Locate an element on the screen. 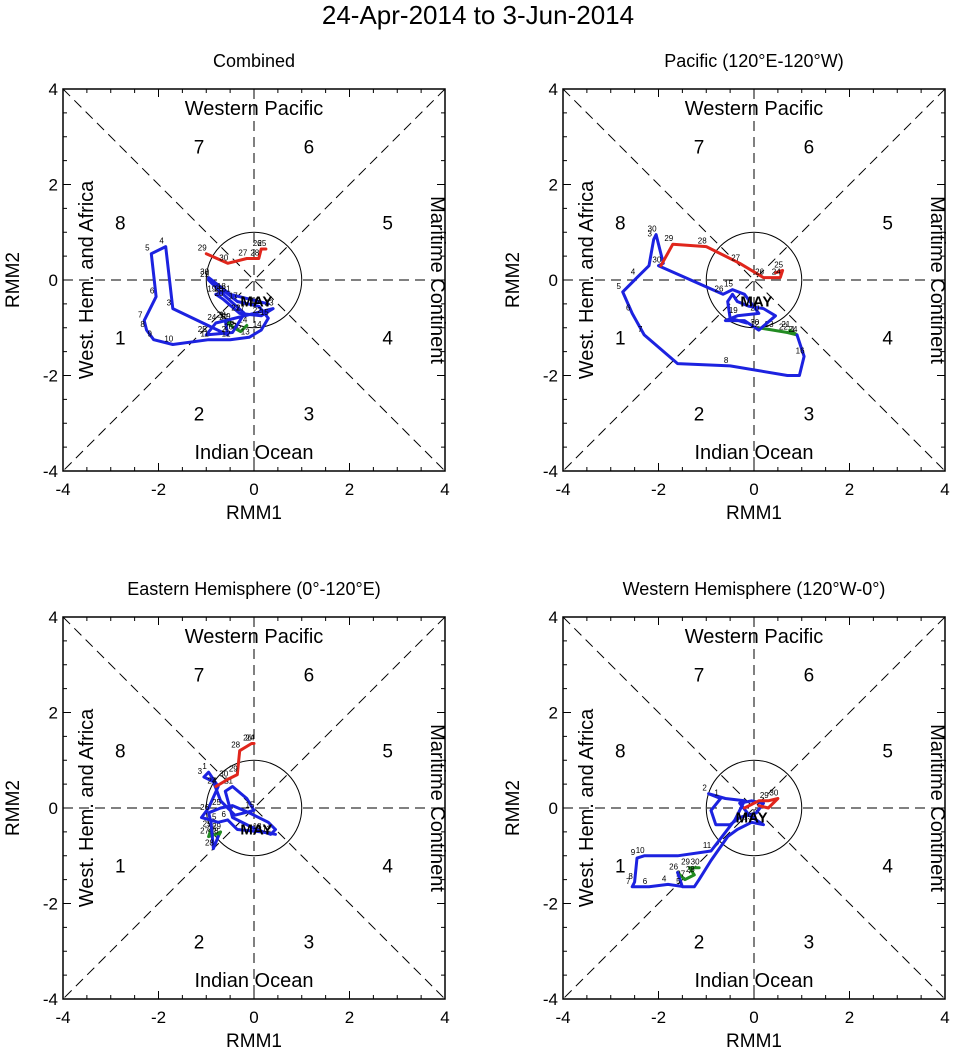 The width and height of the screenshot is (956, 1060). day-label: 11 is located at coordinates (707, 845).